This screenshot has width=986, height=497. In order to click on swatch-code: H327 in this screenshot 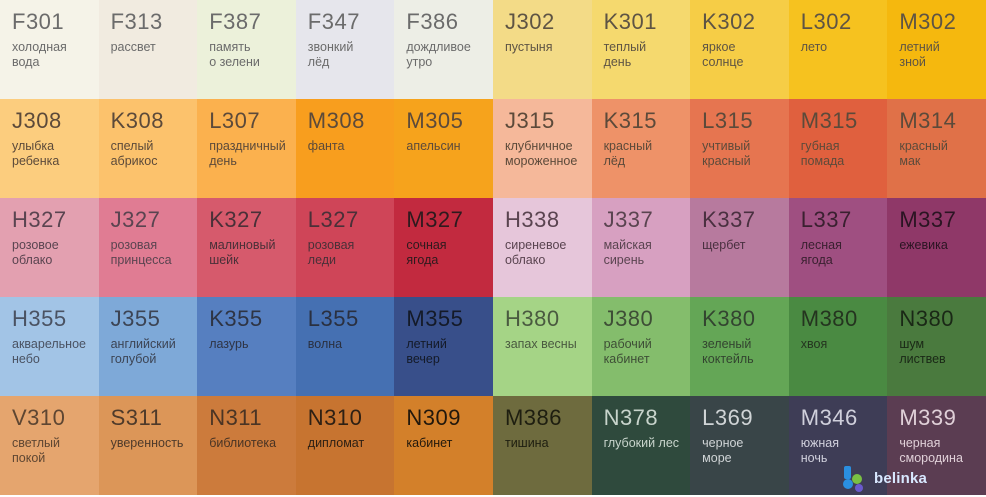, I will do `click(39, 219)`.